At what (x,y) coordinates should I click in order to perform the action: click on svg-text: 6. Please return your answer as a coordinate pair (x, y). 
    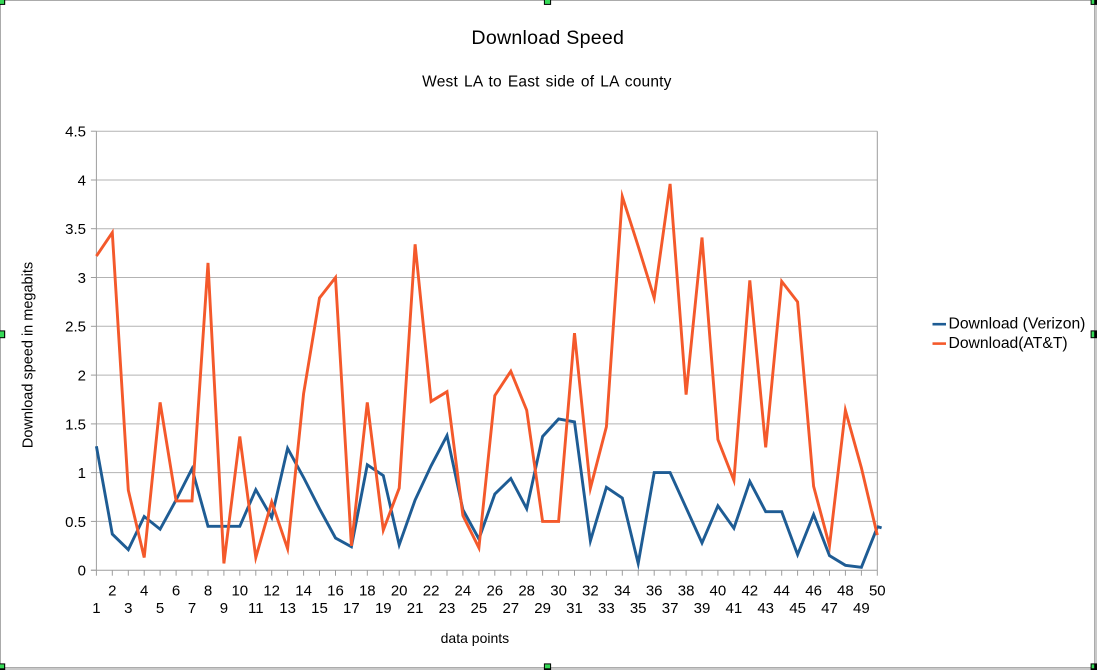
    Looking at the image, I should click on (176, 590).